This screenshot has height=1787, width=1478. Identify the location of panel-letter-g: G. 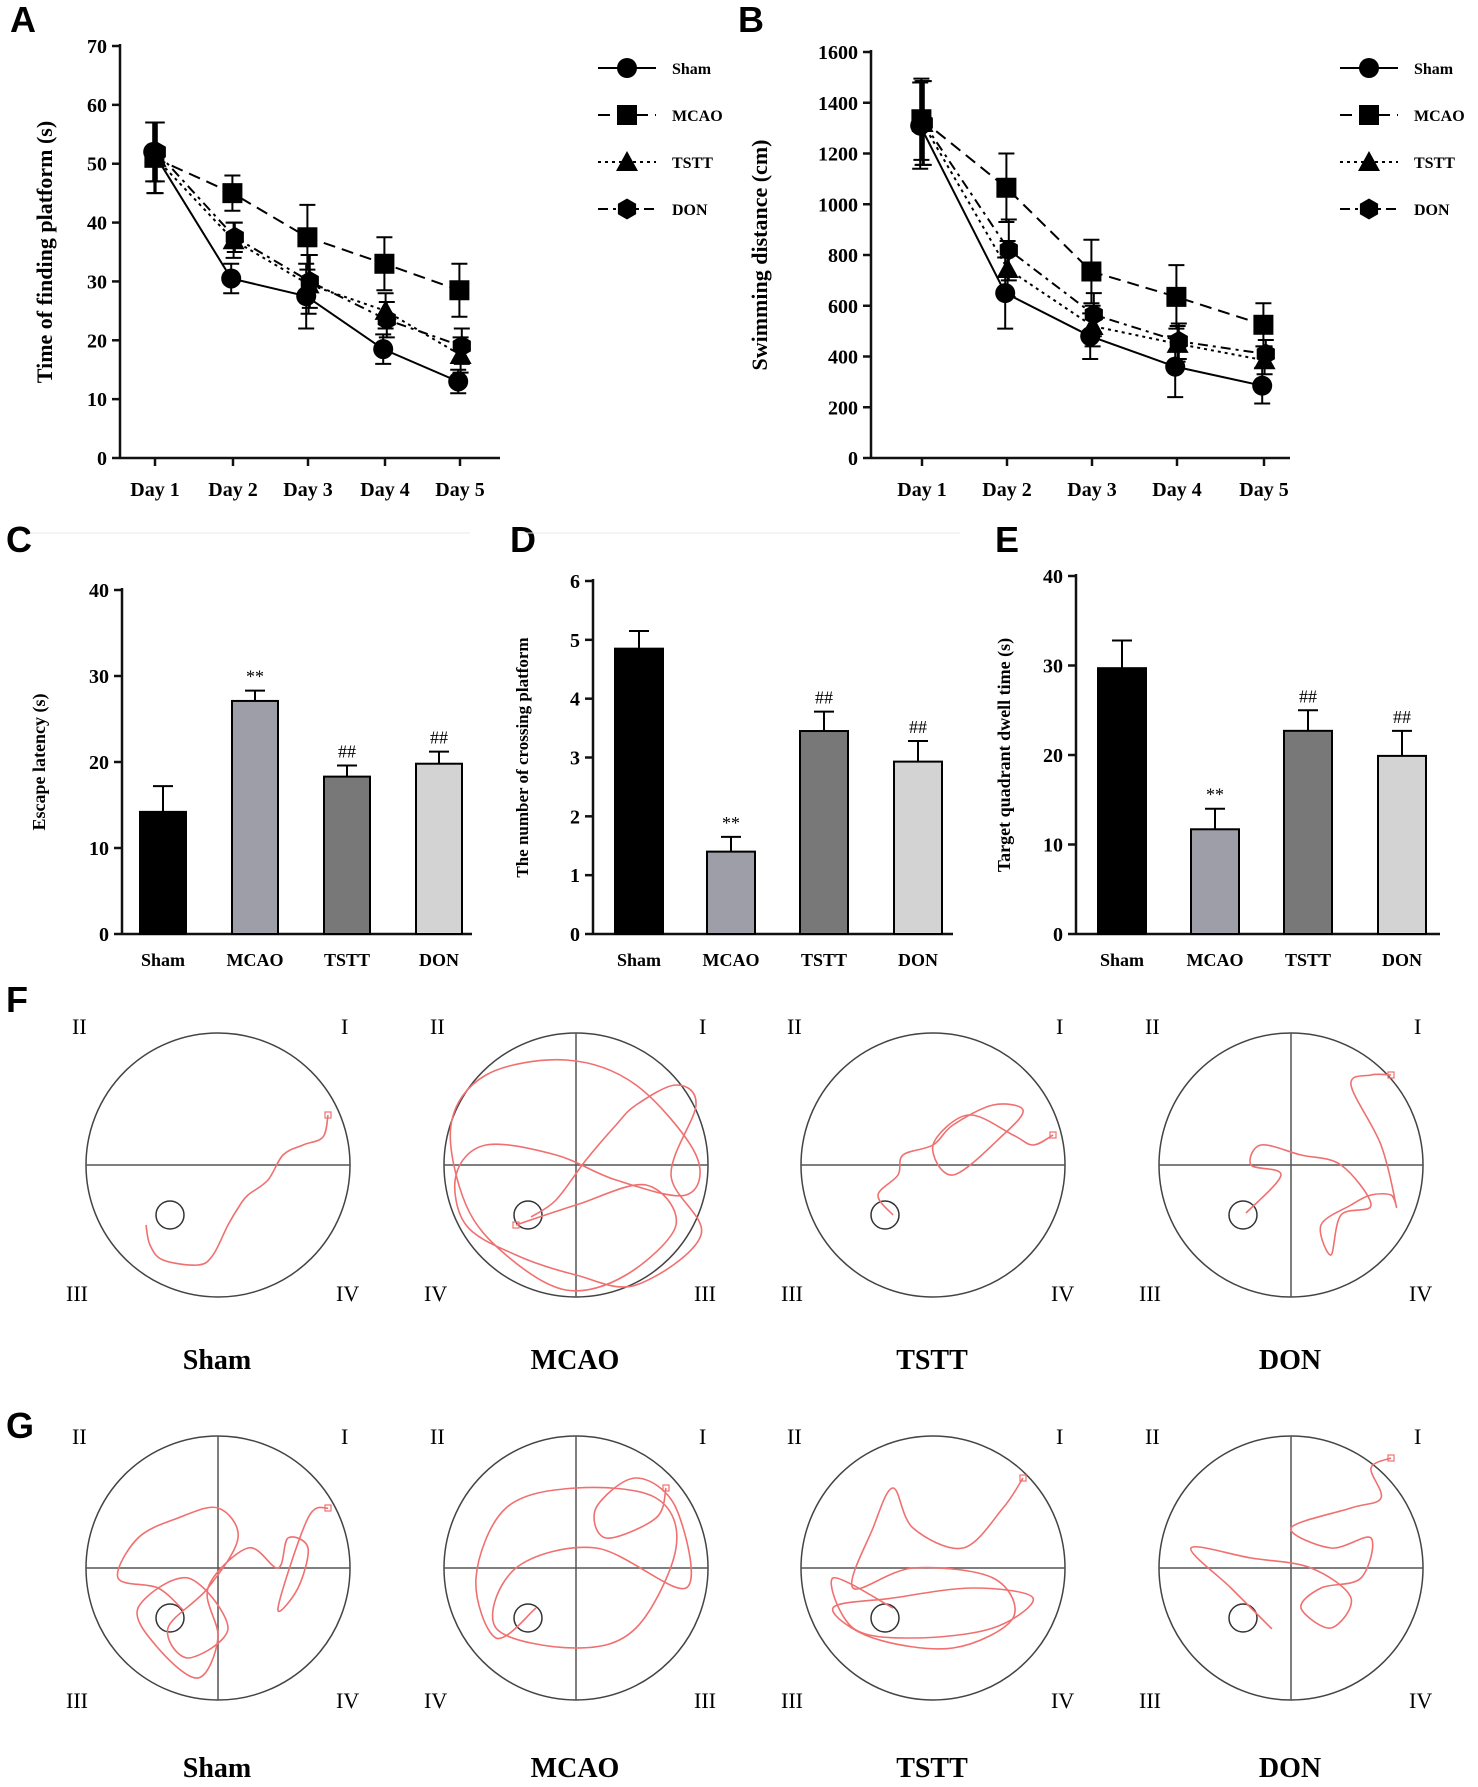
(20, 1425).